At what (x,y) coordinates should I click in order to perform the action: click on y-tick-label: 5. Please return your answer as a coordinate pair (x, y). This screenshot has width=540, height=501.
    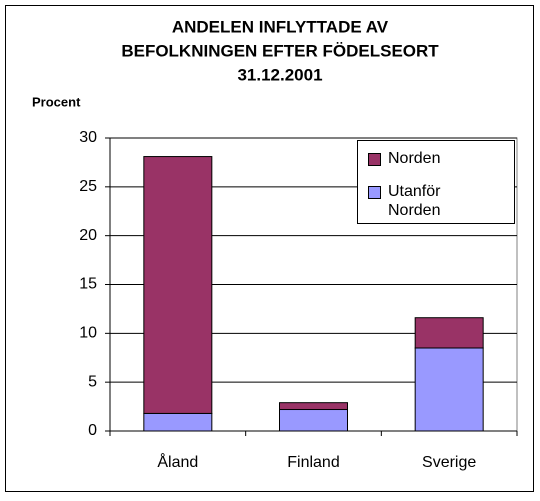
    Looking at the image, I should click on (92, 381).